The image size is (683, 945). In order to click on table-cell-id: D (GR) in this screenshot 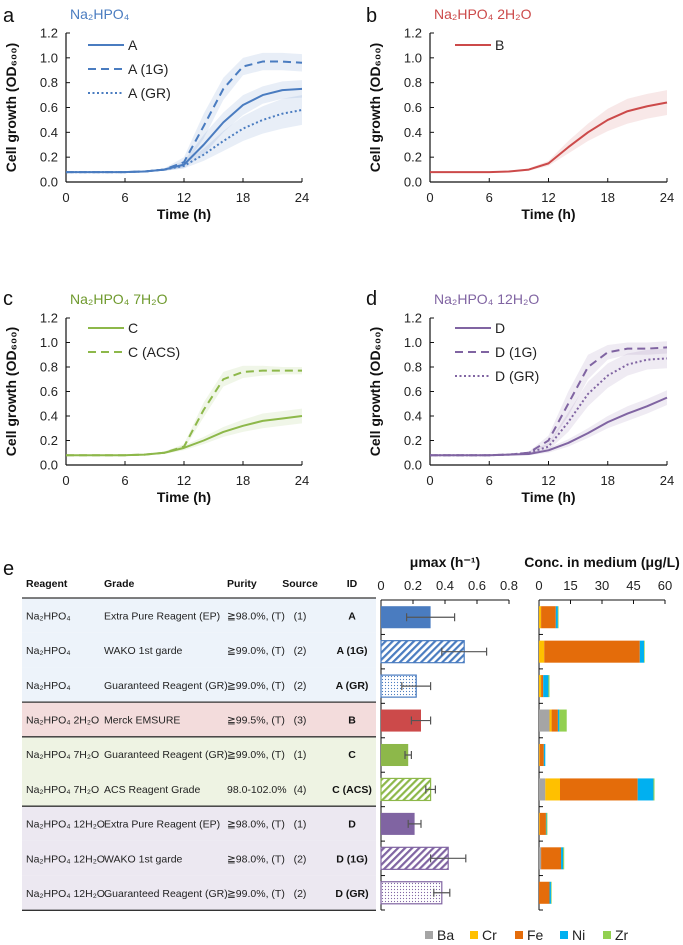, I will do `click(351, 894)`.